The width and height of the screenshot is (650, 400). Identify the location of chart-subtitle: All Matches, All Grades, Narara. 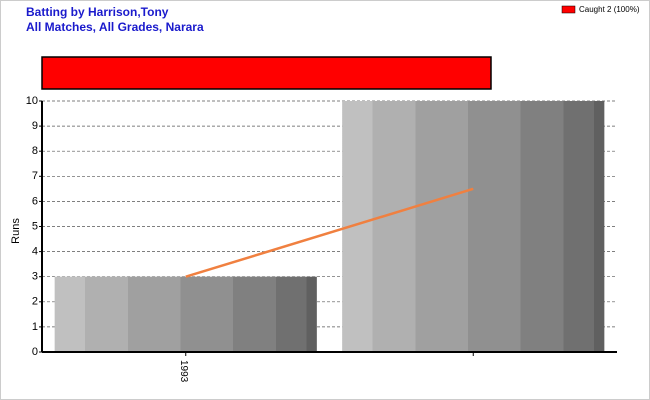
(115, 27).